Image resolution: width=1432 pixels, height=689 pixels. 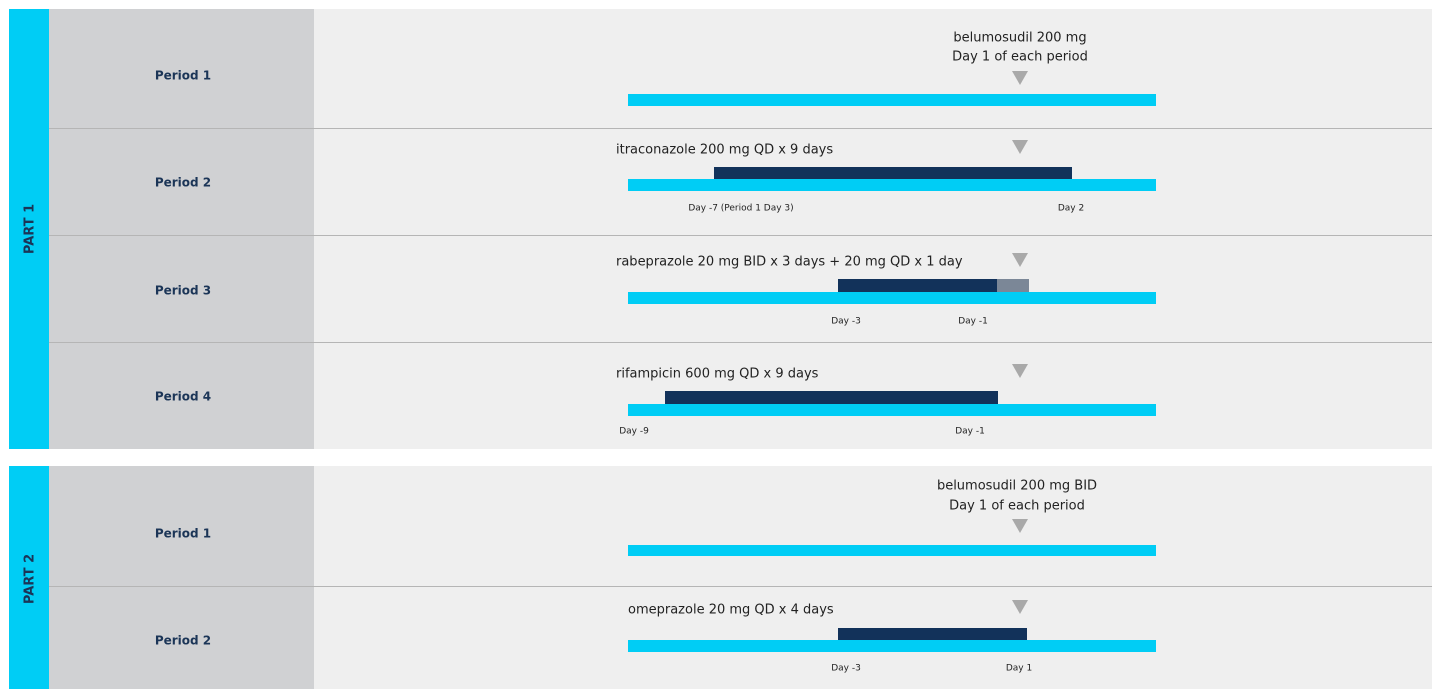 What do you see at coordinates (724, 150) in the screenshot?
I see `dose-note: itraconazole 200 mg QD x 9 days` at bounding box center [724, 150].